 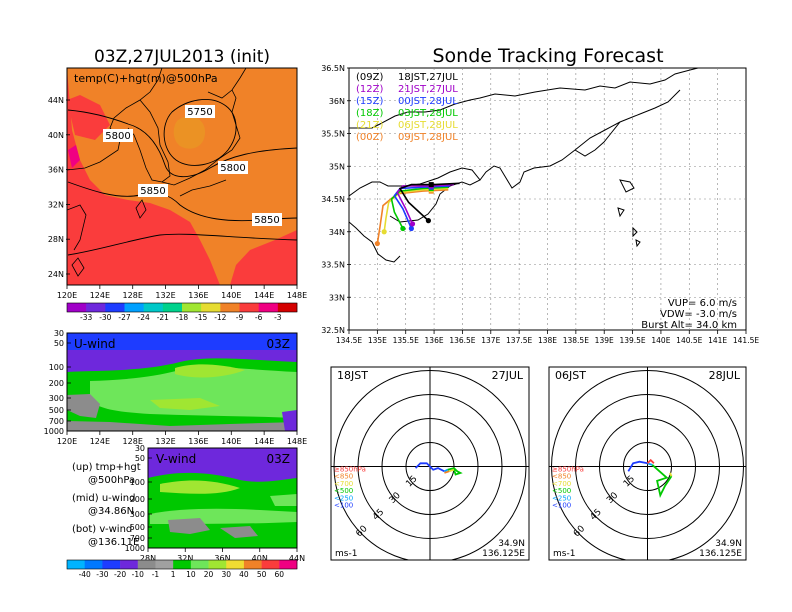 What do you see at coordinates (152, 191) in the screenshot?
I see `contour-label: 5850` at bounding box center [152, 191].